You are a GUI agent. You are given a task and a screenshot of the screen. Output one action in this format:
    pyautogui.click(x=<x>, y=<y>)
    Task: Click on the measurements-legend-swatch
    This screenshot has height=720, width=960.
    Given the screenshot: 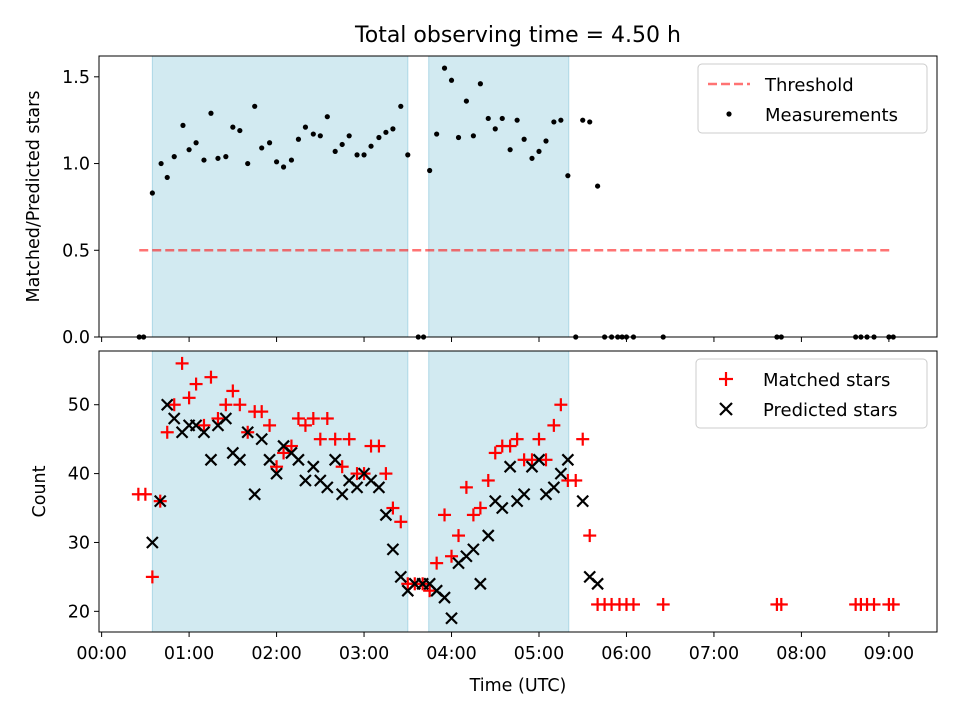 What is the action you would take?
    pyautogui.click(x=729, y=114)
    